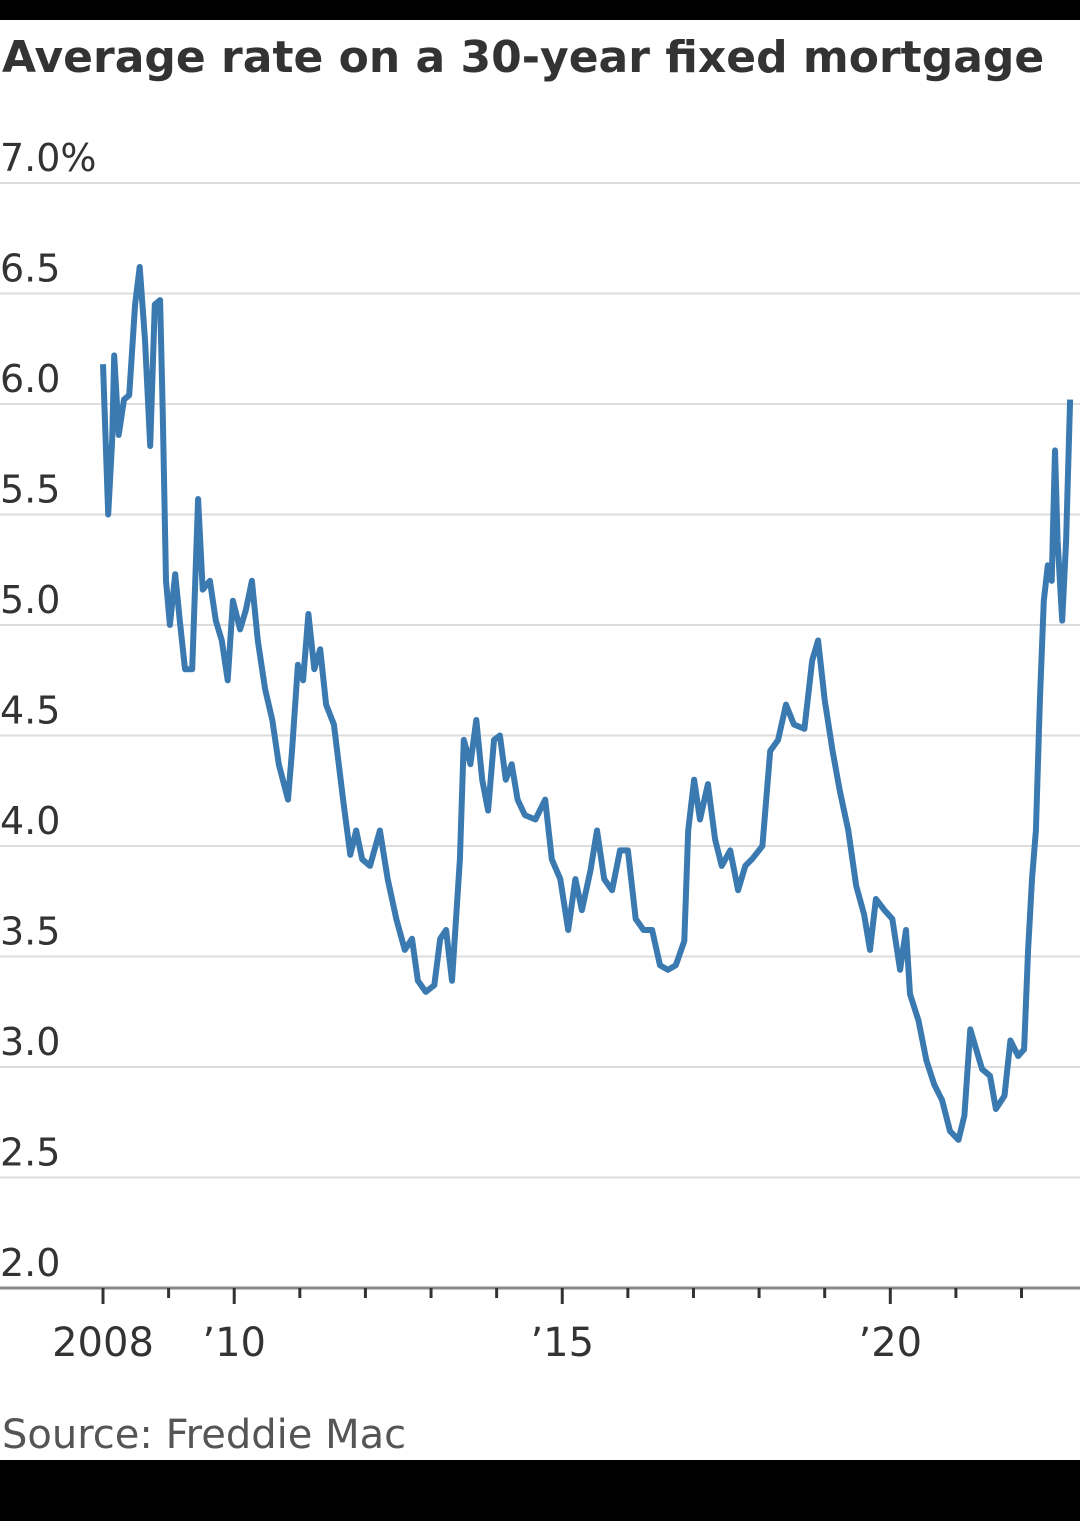 The image size is (1080, 1521). Describe the element at coordinates (30, 932) in the screenshot. I see `y-tick-label: 3.5` at that location.